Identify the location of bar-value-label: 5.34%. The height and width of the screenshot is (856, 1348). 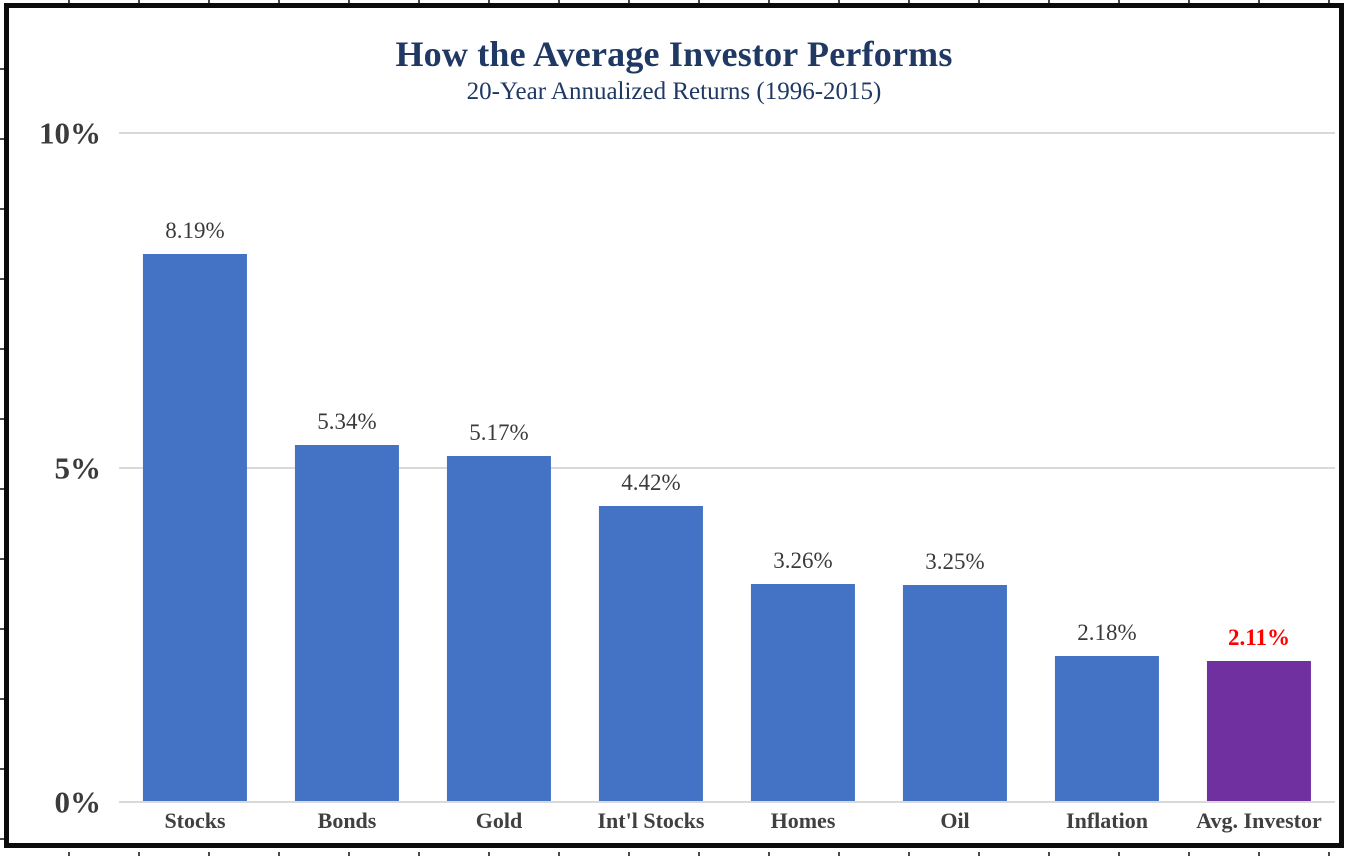
(347, 421).